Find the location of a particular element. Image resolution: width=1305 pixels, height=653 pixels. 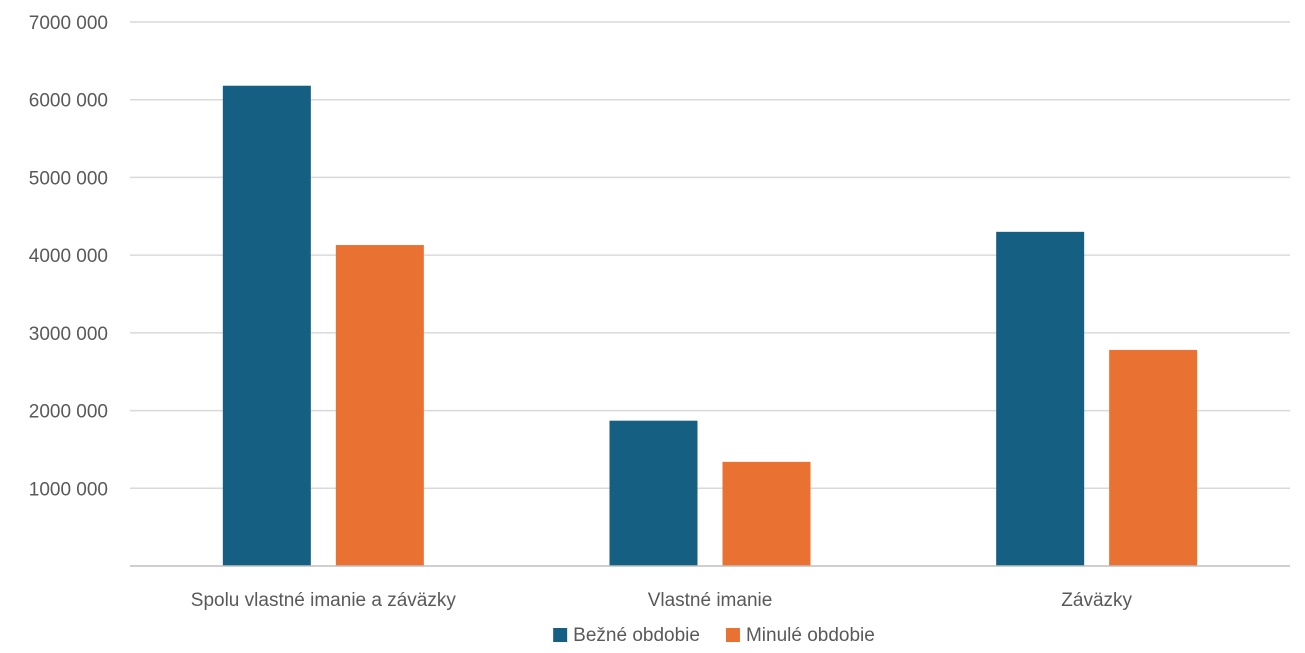

legend-label: Minulé obdobie is located at coordinates (810, 635).